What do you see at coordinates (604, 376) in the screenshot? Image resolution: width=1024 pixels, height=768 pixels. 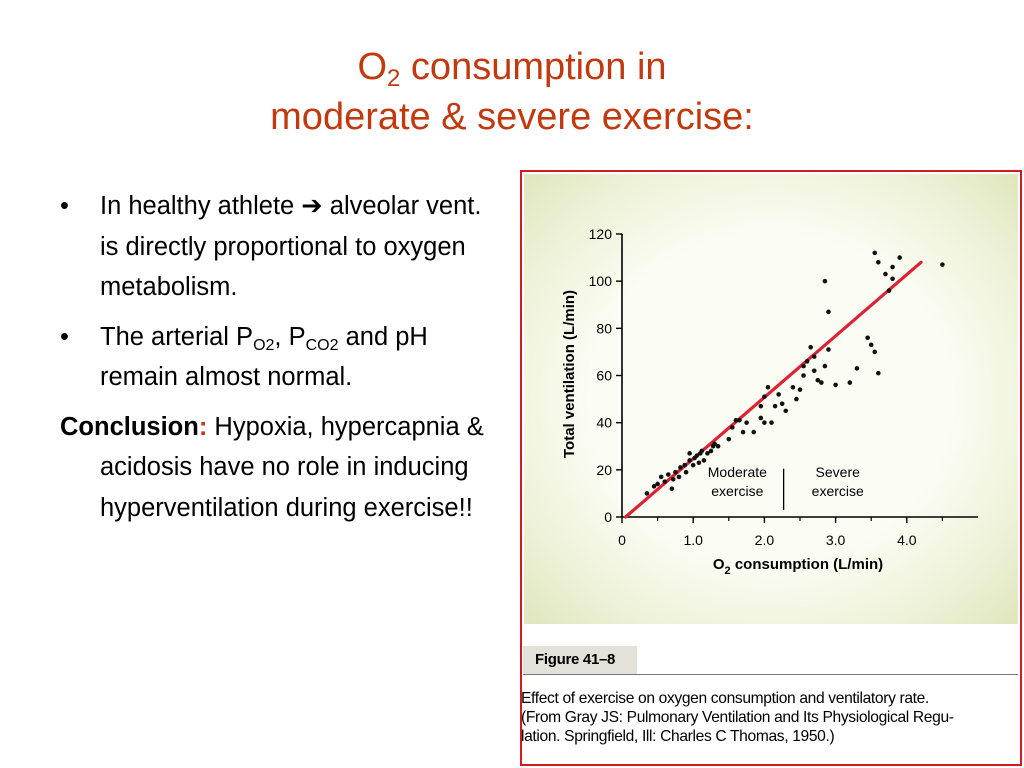 I see `y-tick-label: 60` at bounding box center [604, 376].